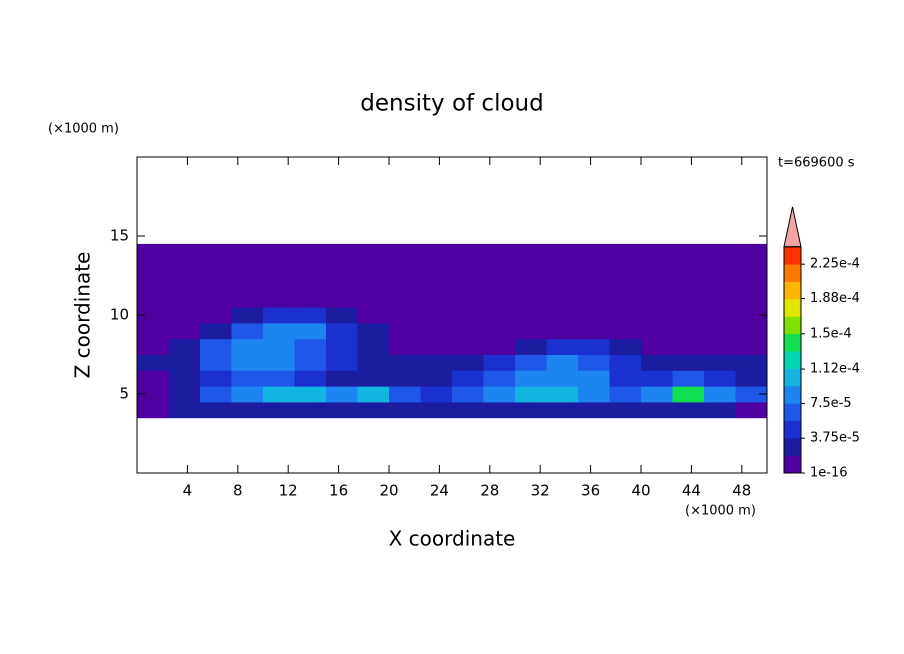  What do you see at coordinates (188, 491) in the screenshot?
I see `x-tick-label: 4` at bounding box center [188, 491].